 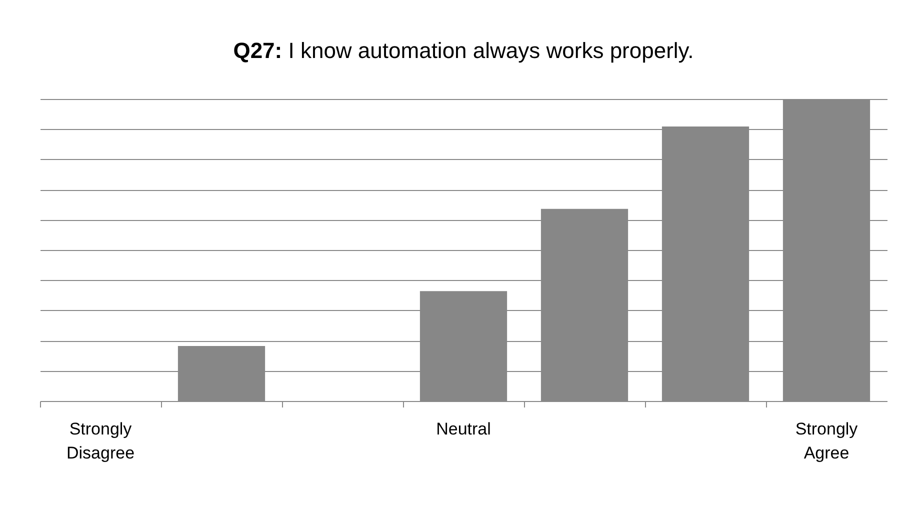 What do you see at coordinates (826, 441) in the screenshot?
I see `x-tick-label: Strongly Agree` at bounding box center [826, 441].